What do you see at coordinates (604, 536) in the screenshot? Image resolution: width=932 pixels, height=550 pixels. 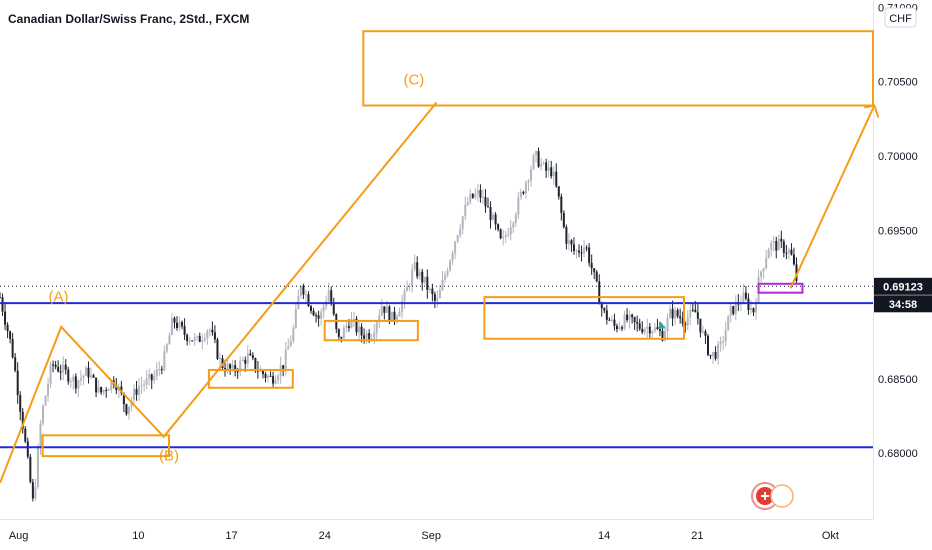 I see `time-tick-label: 14` at bounding box center [604, 536].